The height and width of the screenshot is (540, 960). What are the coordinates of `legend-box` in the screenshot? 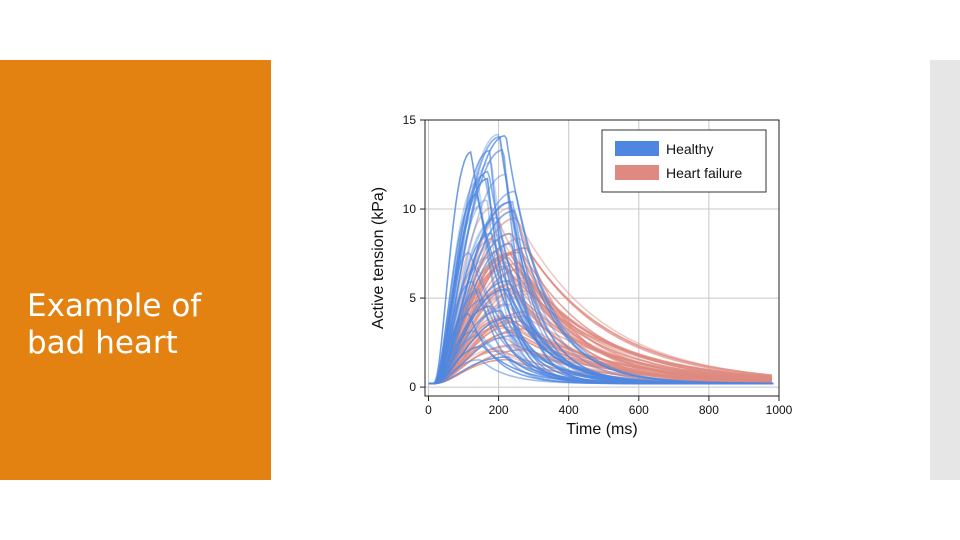 It's located at (684, 161).